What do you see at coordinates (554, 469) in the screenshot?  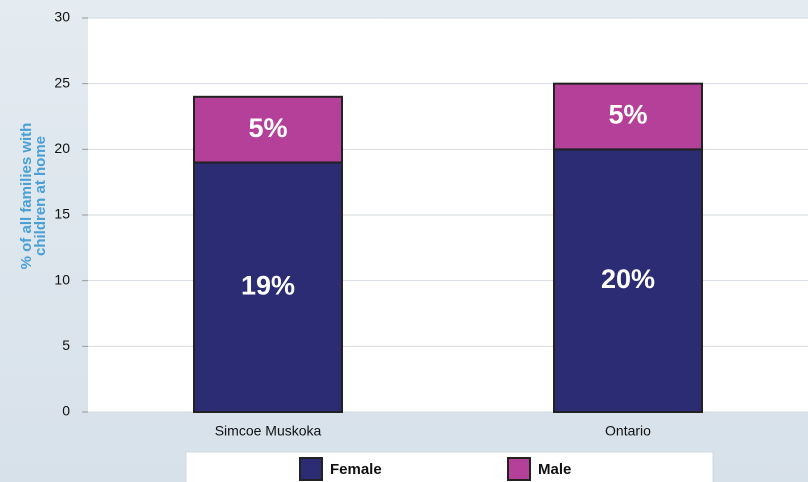 I see `legend-label: Male` at bounding box center [554, 469].